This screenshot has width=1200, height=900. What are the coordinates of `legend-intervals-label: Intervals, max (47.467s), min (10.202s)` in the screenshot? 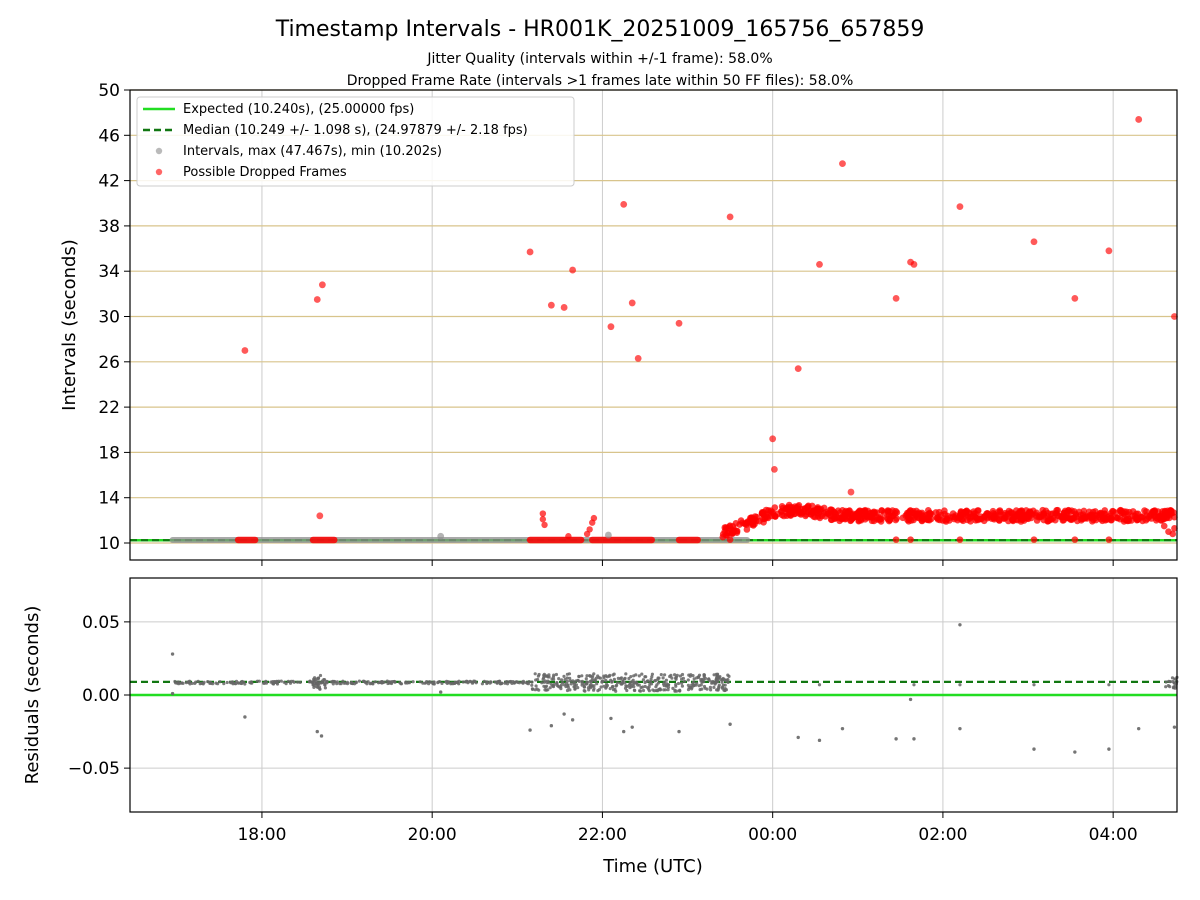 It's located at (312, 151).